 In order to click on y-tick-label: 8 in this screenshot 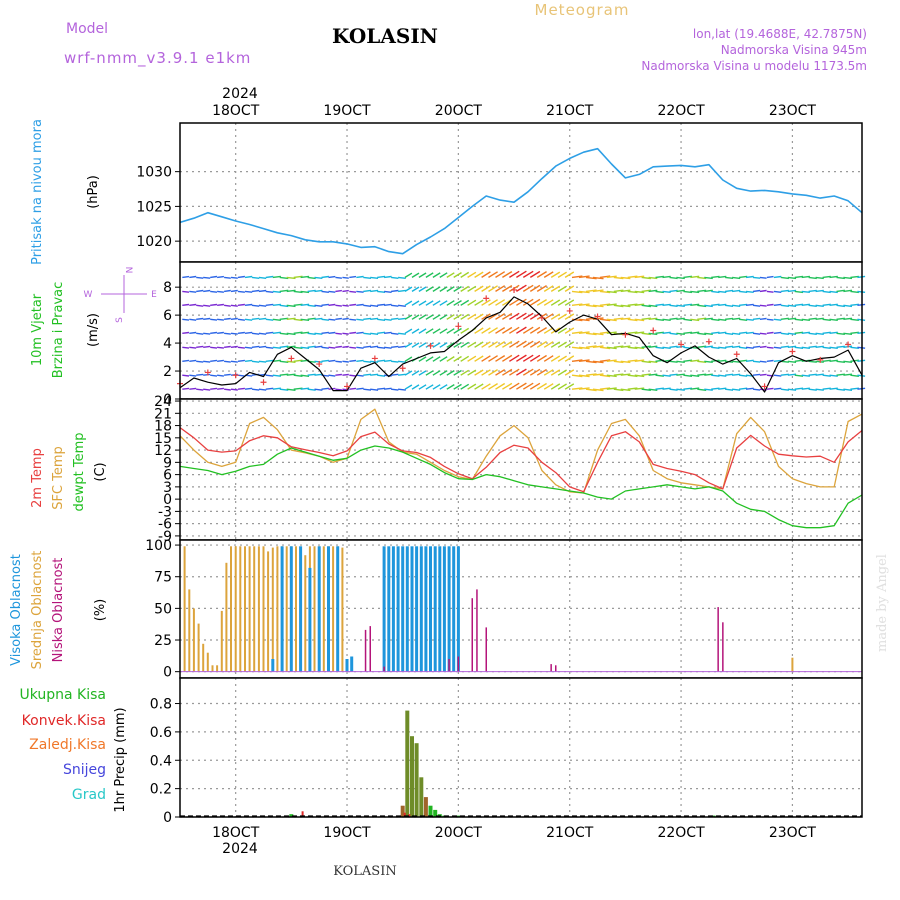, I will do `click(167, 288)`.